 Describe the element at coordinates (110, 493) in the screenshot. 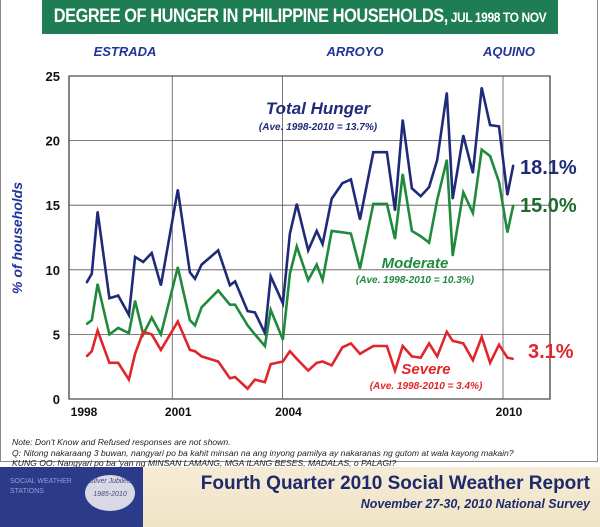

I see `silver-jubilee-badge: Silver Jubilee 1985-2010` at that location.